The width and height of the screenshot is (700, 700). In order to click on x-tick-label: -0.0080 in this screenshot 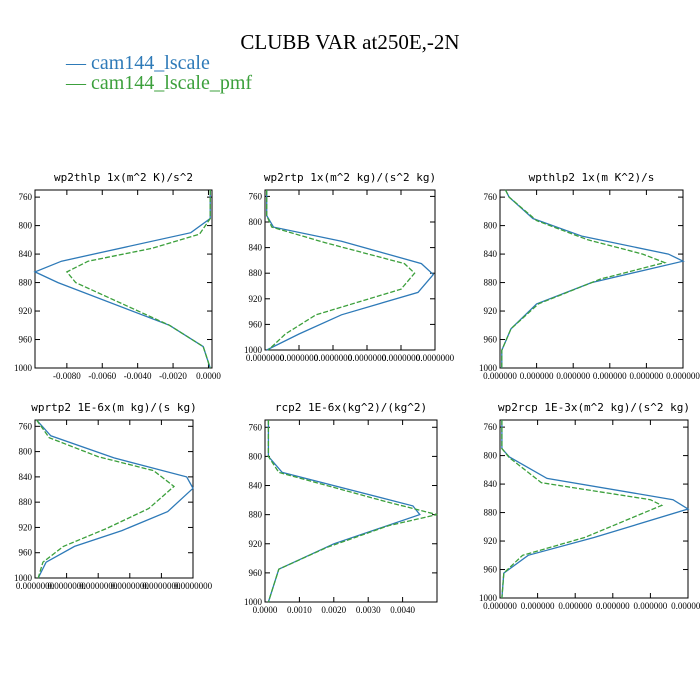, I will do `click(67, 376)`.